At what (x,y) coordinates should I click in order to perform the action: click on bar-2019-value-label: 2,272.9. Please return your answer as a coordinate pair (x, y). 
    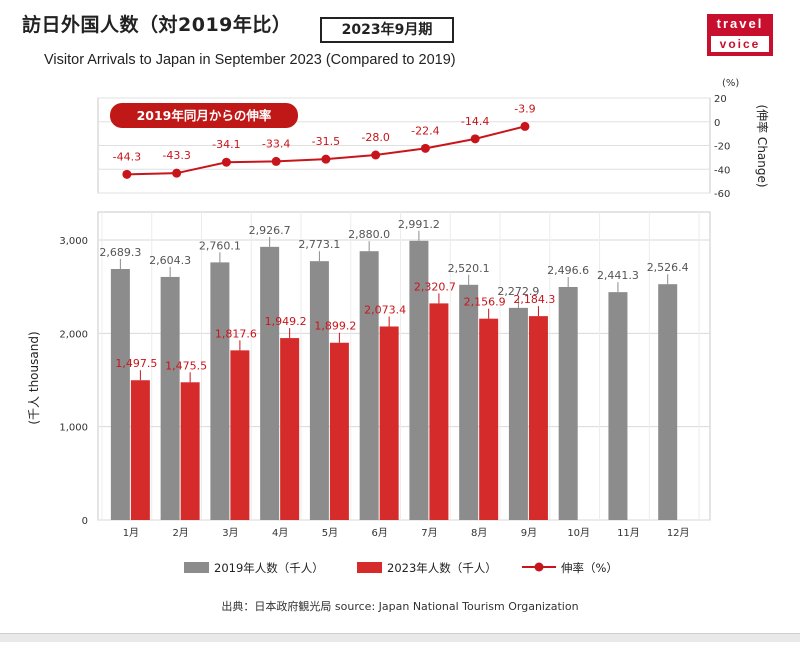
    Looking at the image, I should click on (518, 291).